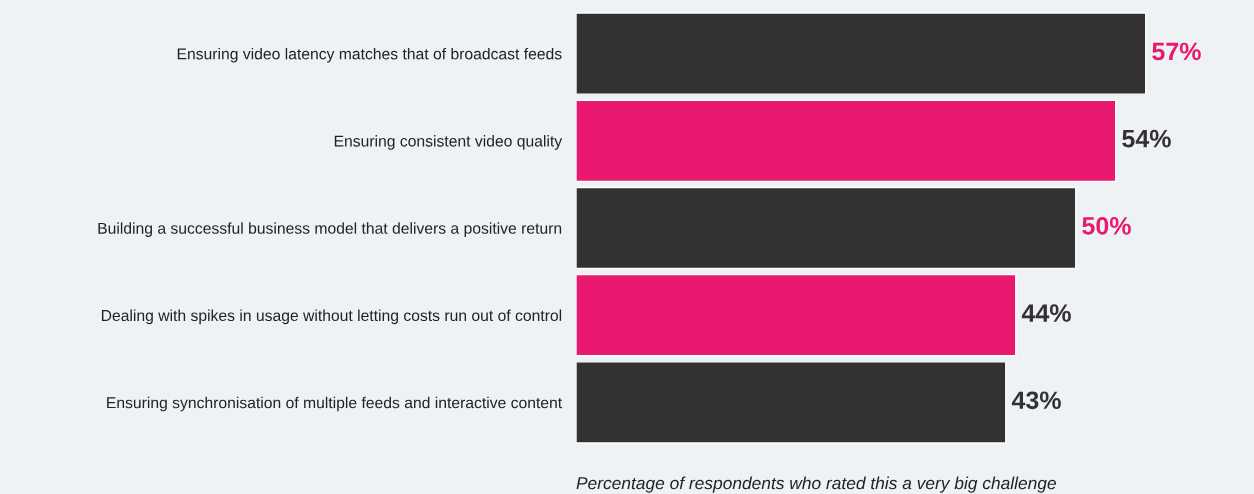  Describe the element at coordinates (335, 404) in the screenshot. I see `y-tick-label: Ensuring synchronisation of multiple feeds and interactive content` at that location.